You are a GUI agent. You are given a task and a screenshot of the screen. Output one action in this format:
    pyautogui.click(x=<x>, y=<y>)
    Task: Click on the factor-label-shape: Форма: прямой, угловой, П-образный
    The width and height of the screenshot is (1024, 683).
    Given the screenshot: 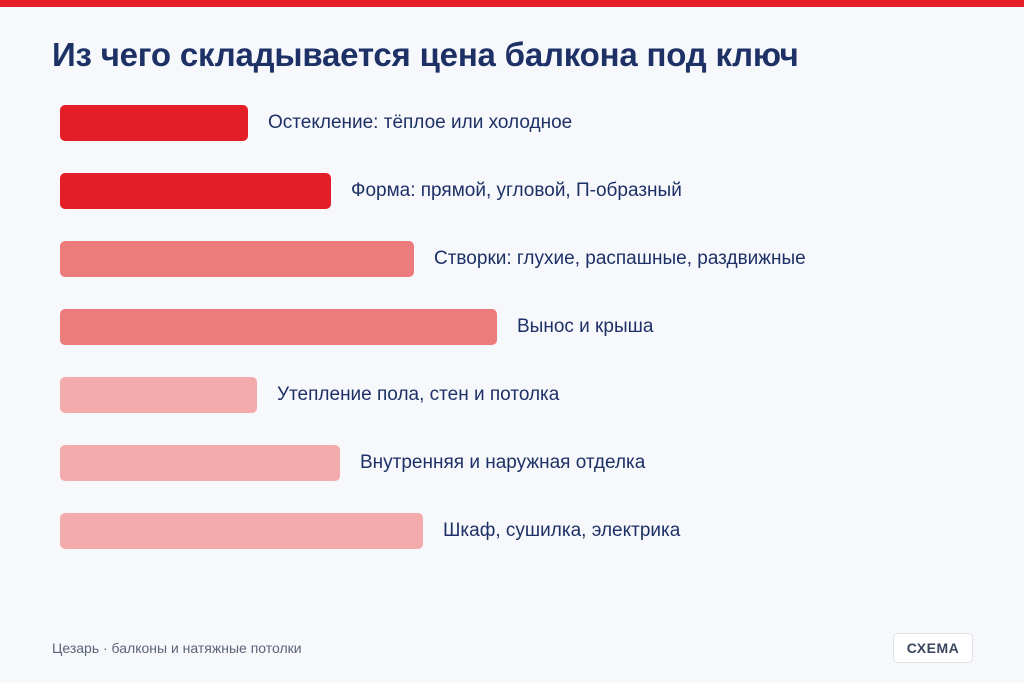 What is the action you would take?
    pyautogui.click(x=516, y=190)
    